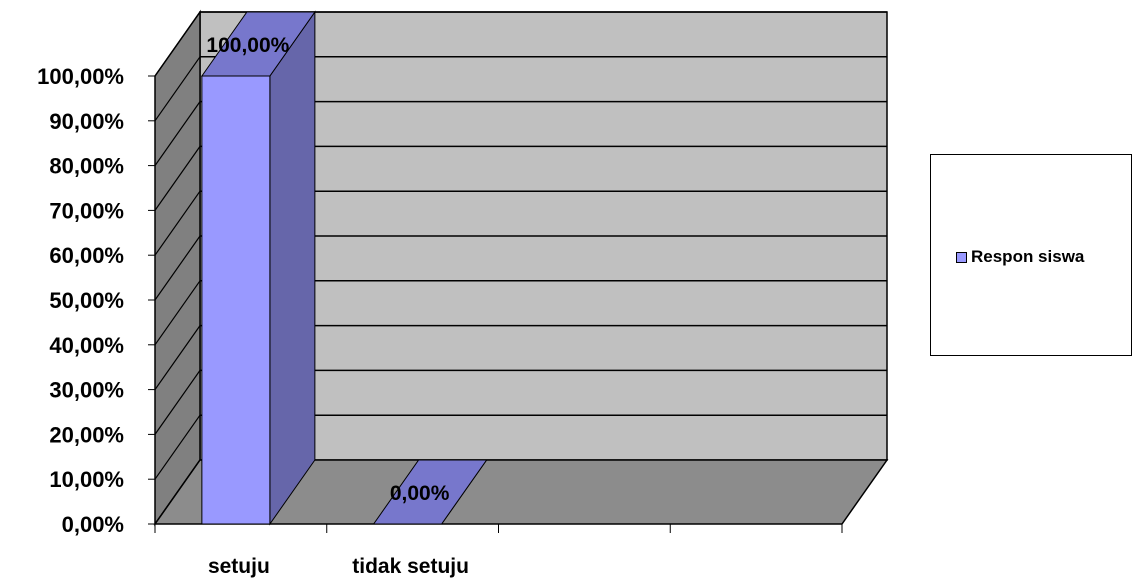 The height and width of the screenshot is (588, 1135). Describe the element at coordinates (86, 300) in the screenshot. I see `y-tick-label: 50,00%` at that location.